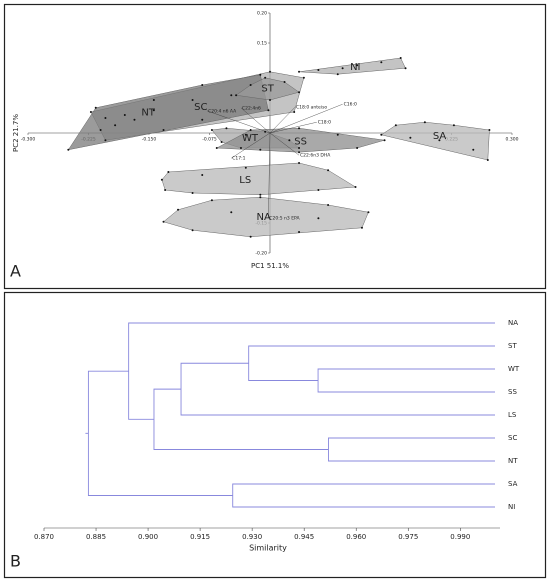  What do you see at coordinates (284, 219) in the screenshot?
I see `loading-label: C20:5 n3 EPA` at bounding box center [284, 219].